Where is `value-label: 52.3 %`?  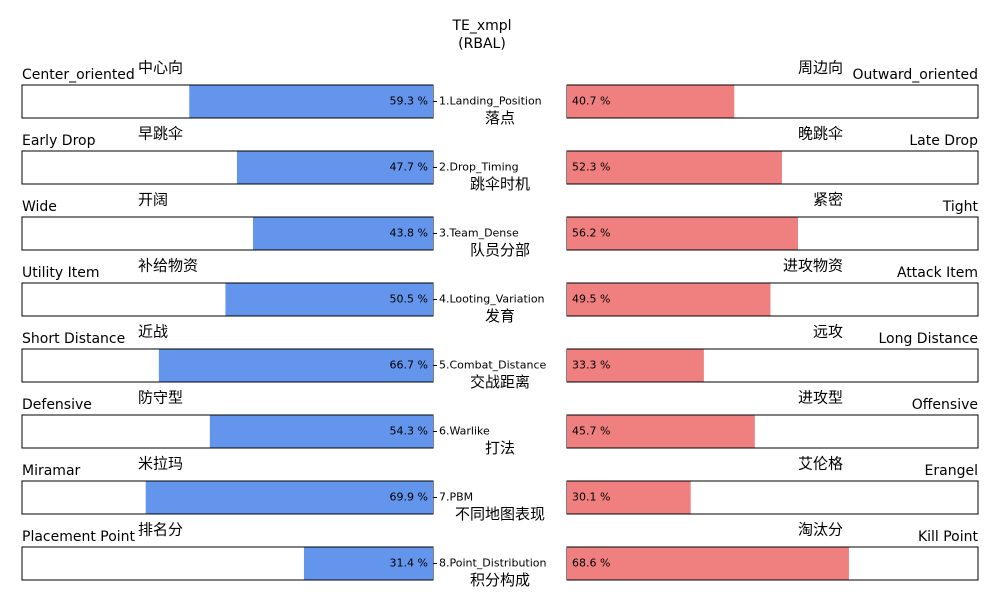 value-label: 52.3 % is located at coordinates (591, 167).